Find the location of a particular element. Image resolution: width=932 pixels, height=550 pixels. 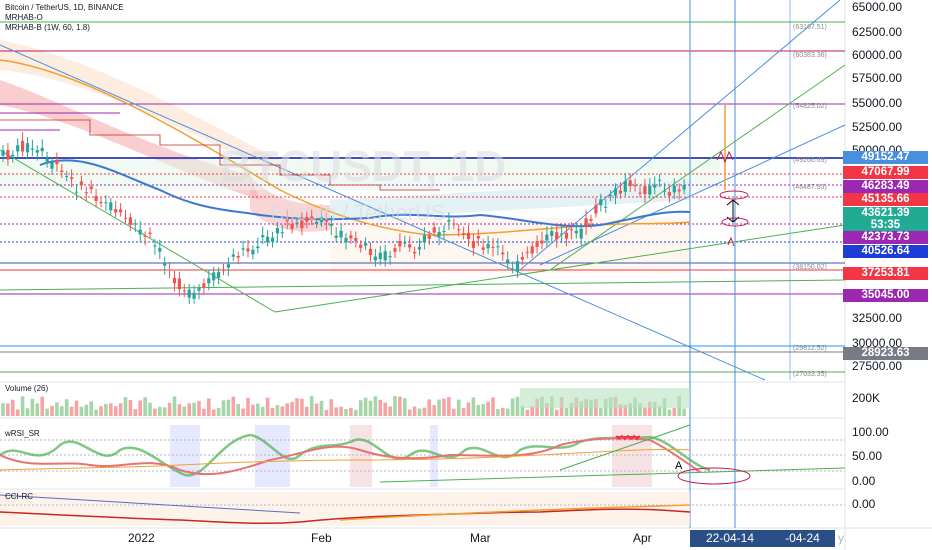

price-label: 37253.81 is located at coordinates (885, 273).